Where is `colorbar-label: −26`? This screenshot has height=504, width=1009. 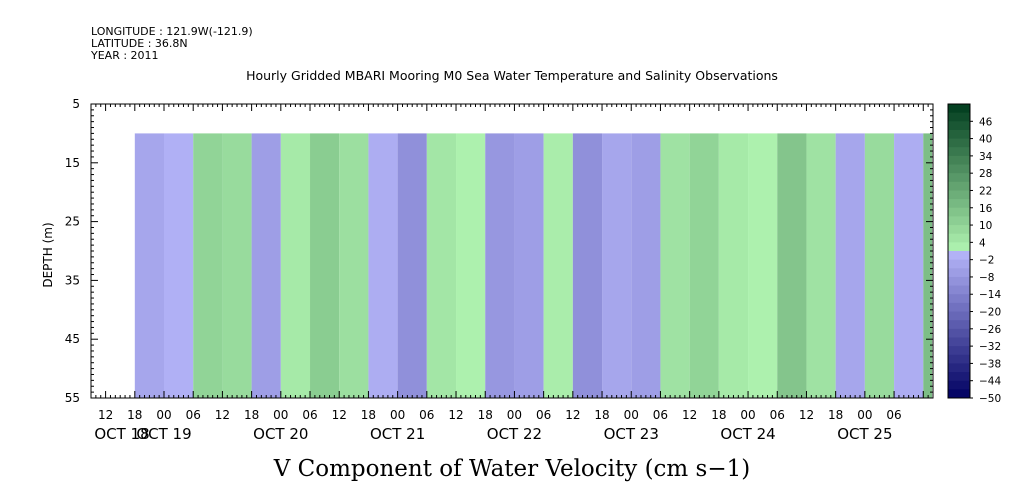 colorbar-label: −26 is located at coordinates (990, 330).